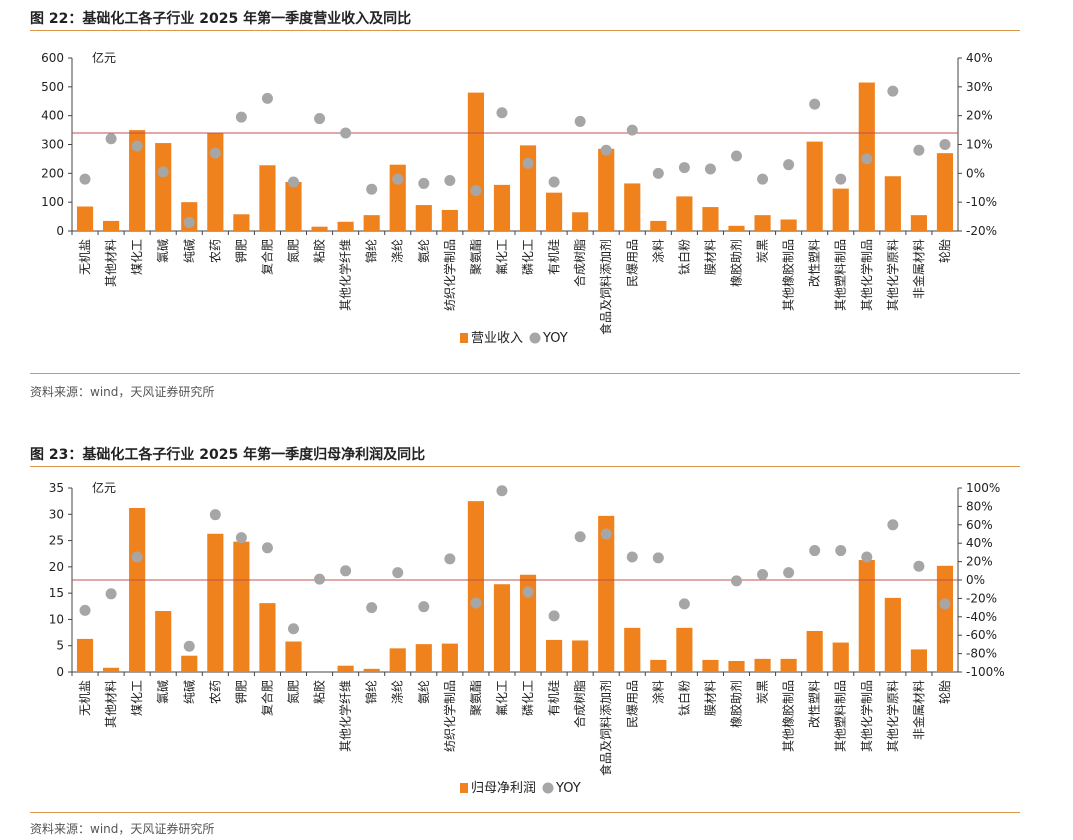 The width and height of the screenshot is (1073, 840). I want to click on x-axis-tick-label: 聚氨酯, so click(476, 698).